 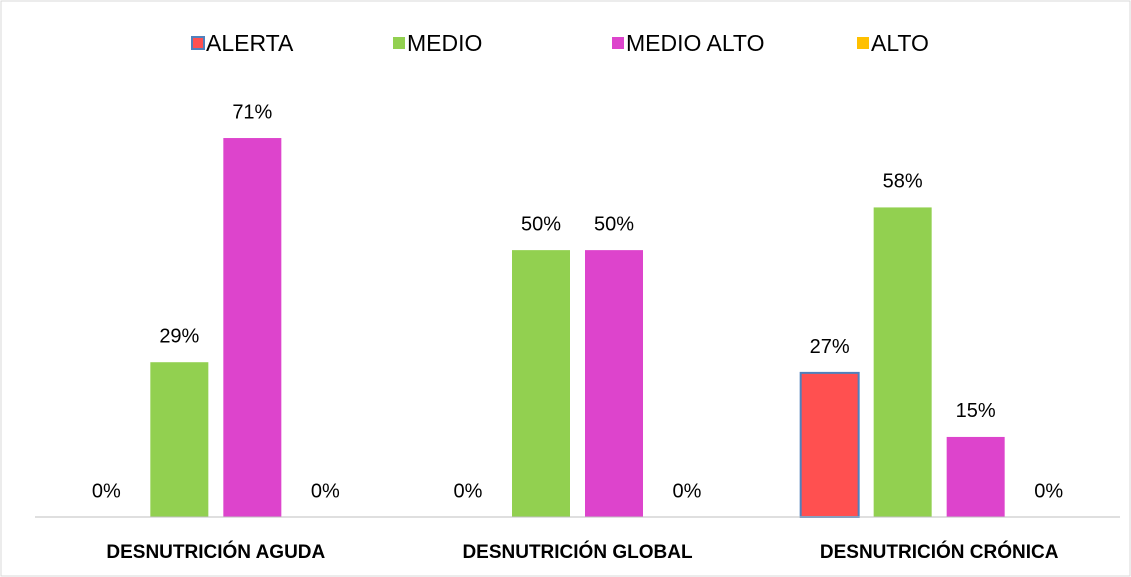 What do you see at coordinates (695, 43) in the screenshot?
I see `legend-label: MEDIO ALTO` at bounding box center [695, 43].